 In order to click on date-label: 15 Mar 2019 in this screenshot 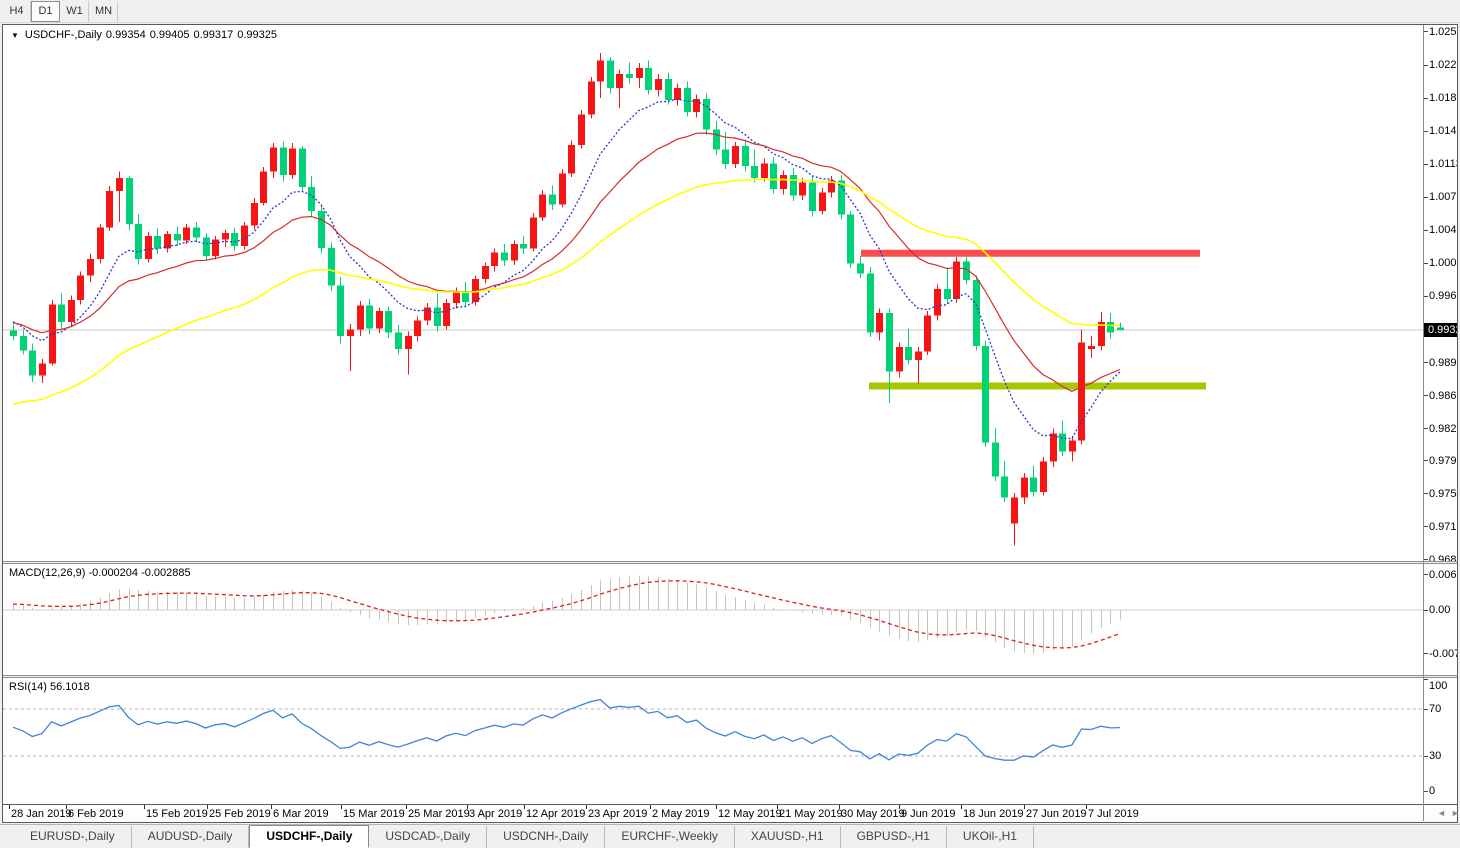, I will do `click(374, 814)`.